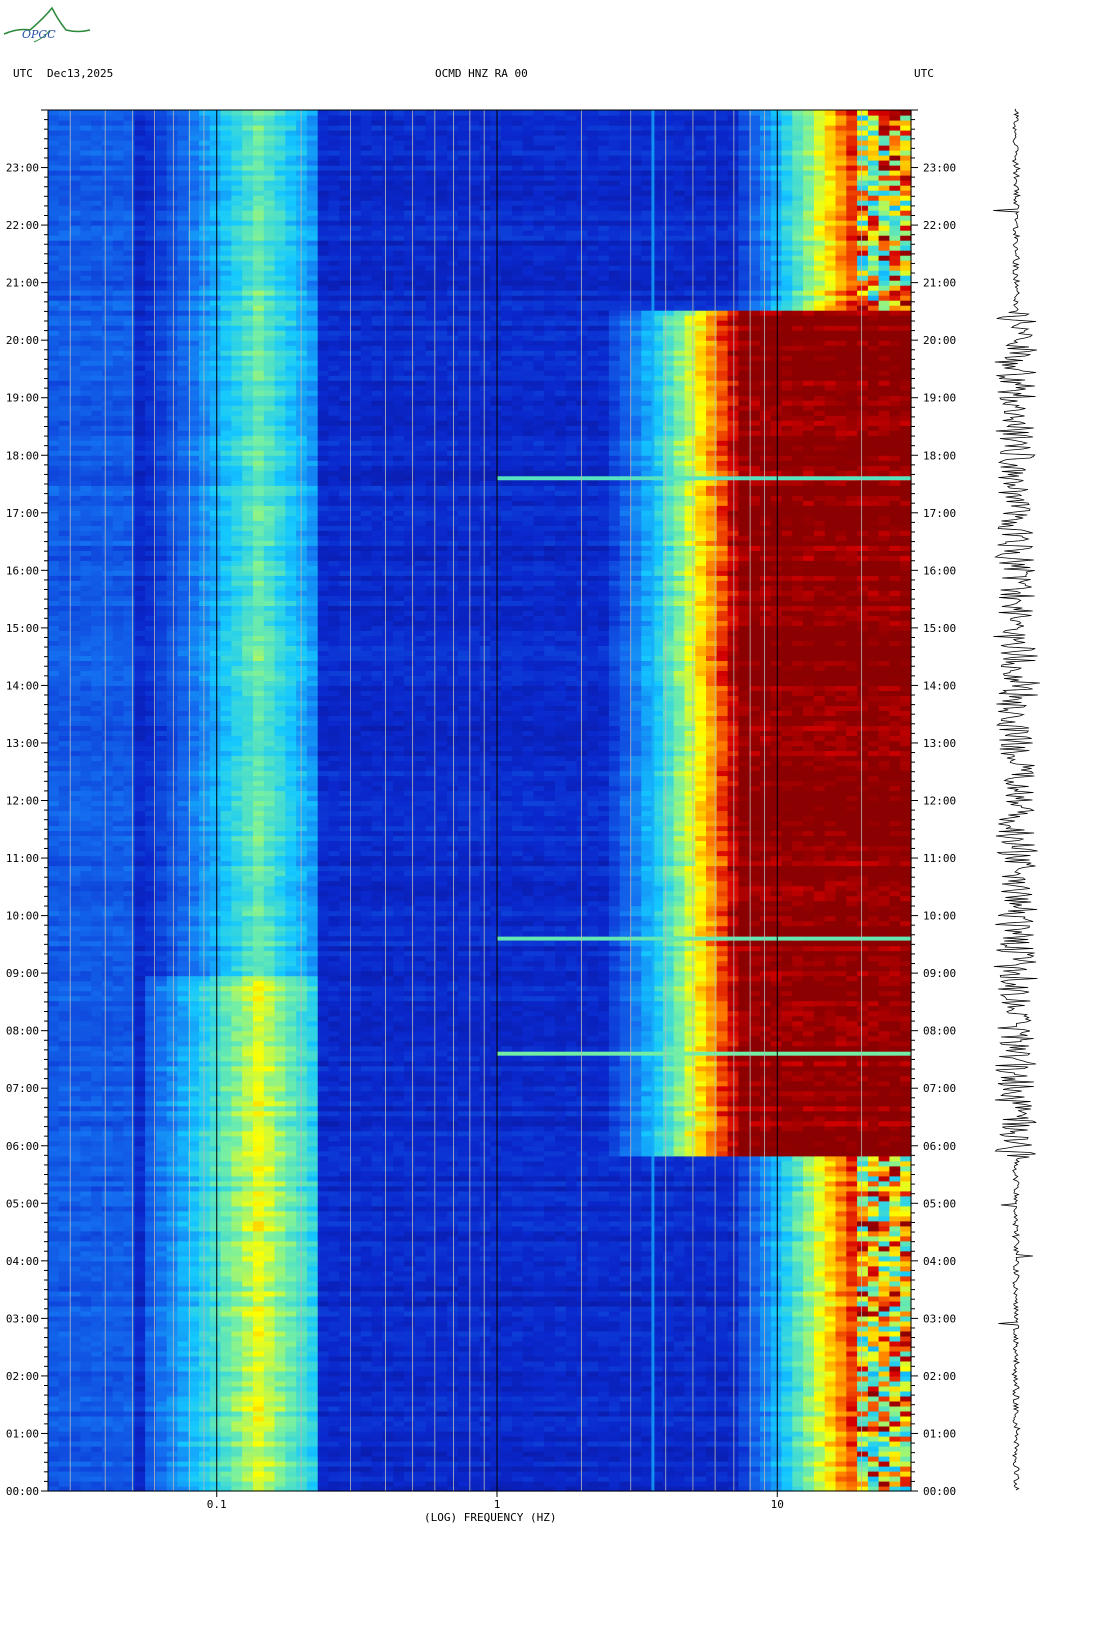 The width and height of the screenshot is (1102, 1634). I want to click on y-tick-label-left: 11:00, so click(22, 858).